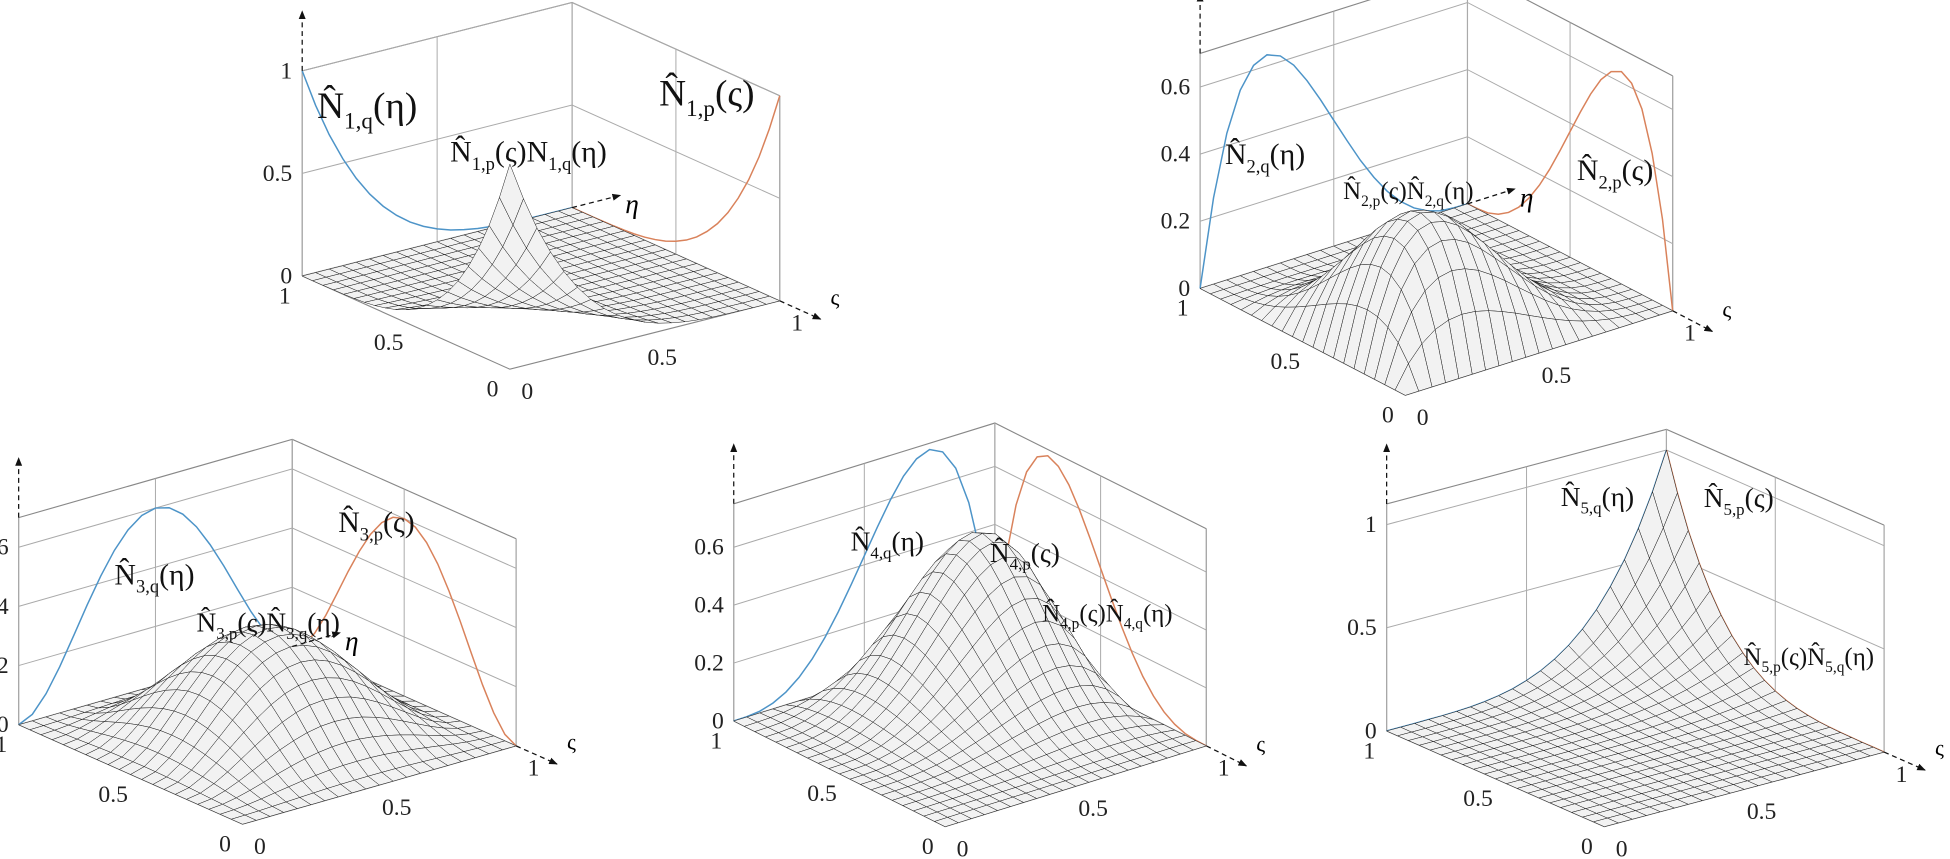  What do you see at coordinates (864, 585) in the screenshot?
I see `eta-basis-curve` at bounding box center [864, 585].